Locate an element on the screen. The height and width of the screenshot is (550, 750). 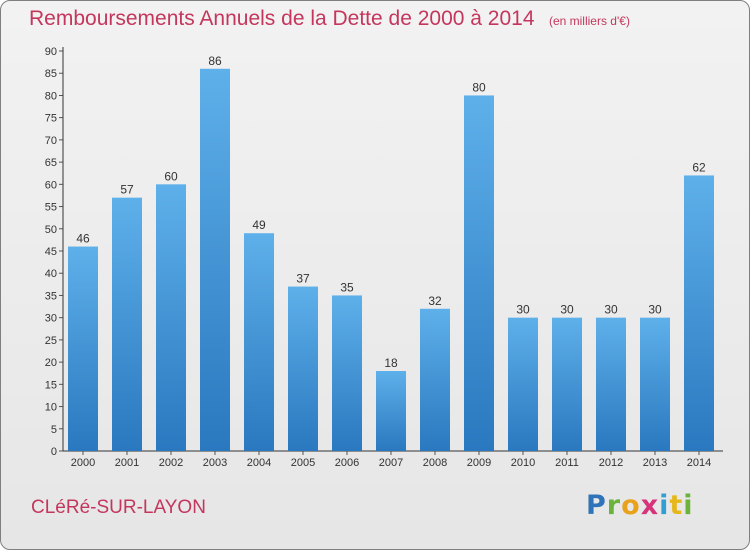
y-tick-label: 50 is located at coordinates (51, 230).